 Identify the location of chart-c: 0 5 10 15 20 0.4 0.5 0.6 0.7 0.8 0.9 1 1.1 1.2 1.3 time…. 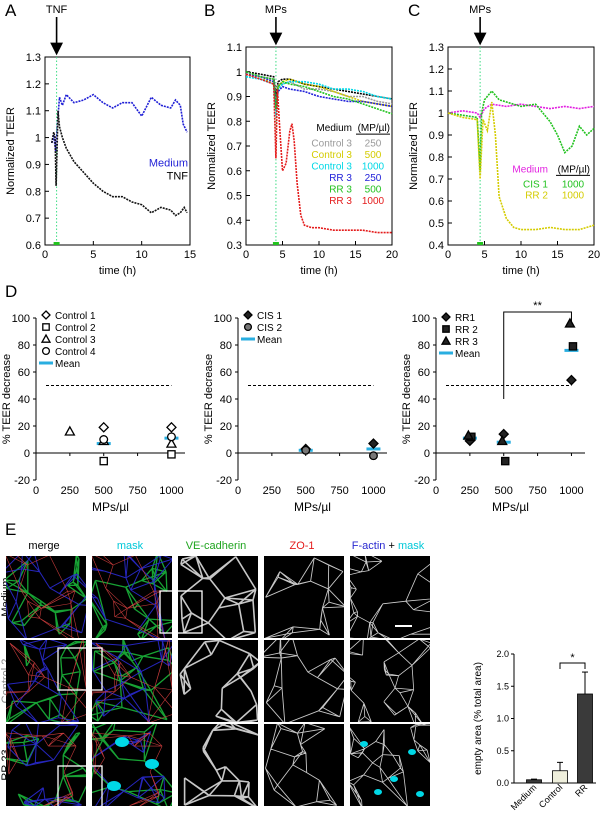
(504, 140).